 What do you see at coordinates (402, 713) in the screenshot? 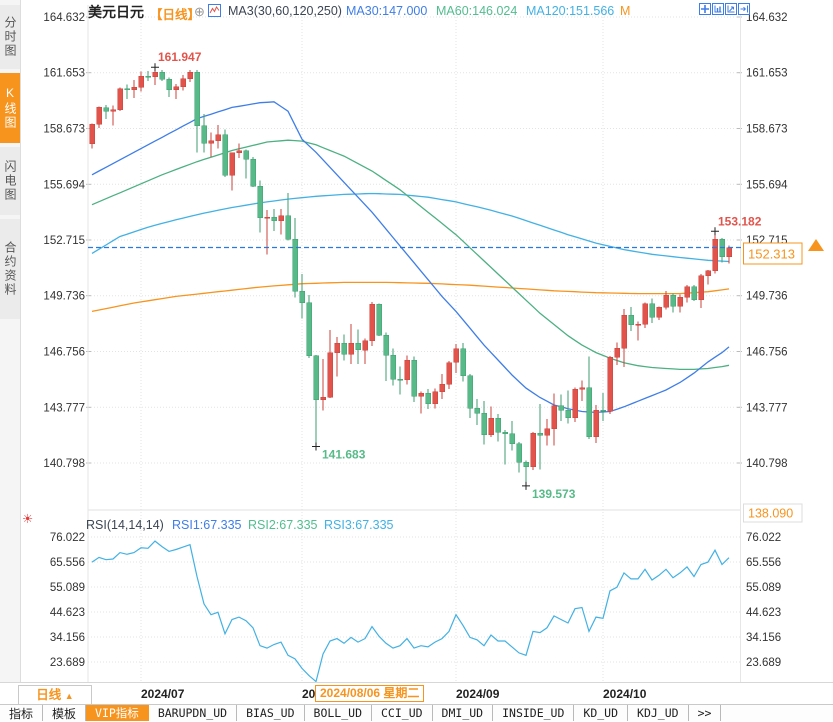
I see `tab-cci_ud: CCI_UD` at bounding box center [402, 713].